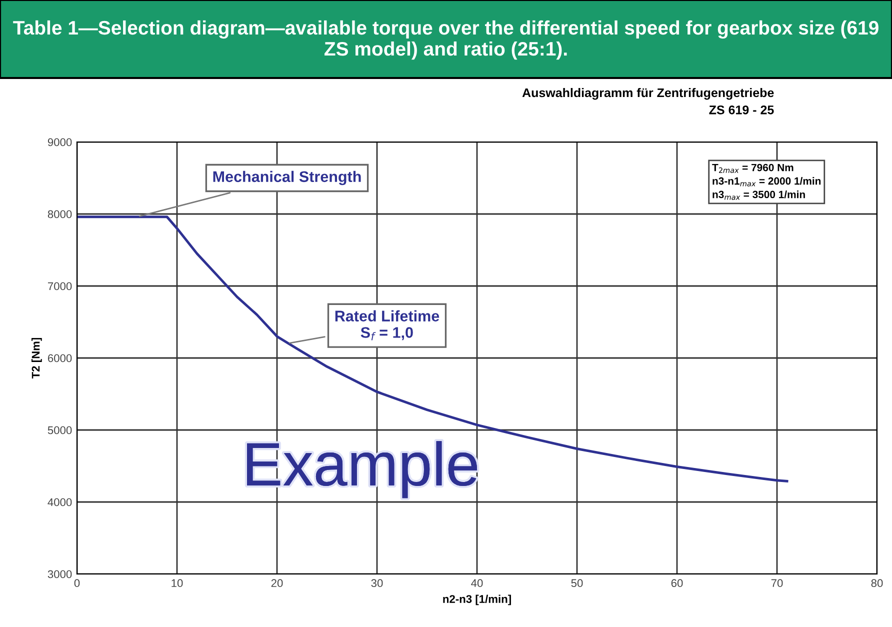 The height and width of the screenshot is (627, 892). I want to click on y-tick-label: 6000, so click(60, 358).